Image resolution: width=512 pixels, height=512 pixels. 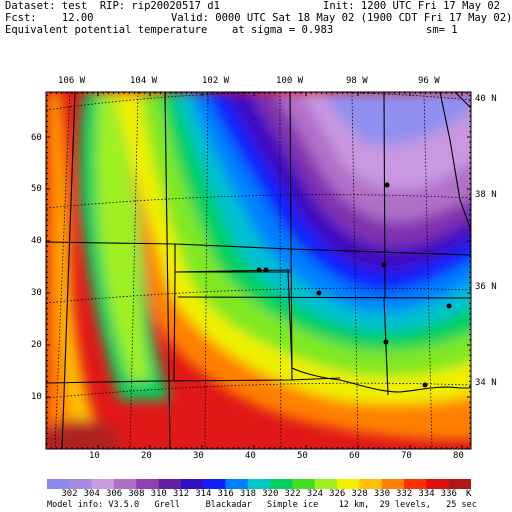 I want to click on colorbar, so click(x=259, y=484).